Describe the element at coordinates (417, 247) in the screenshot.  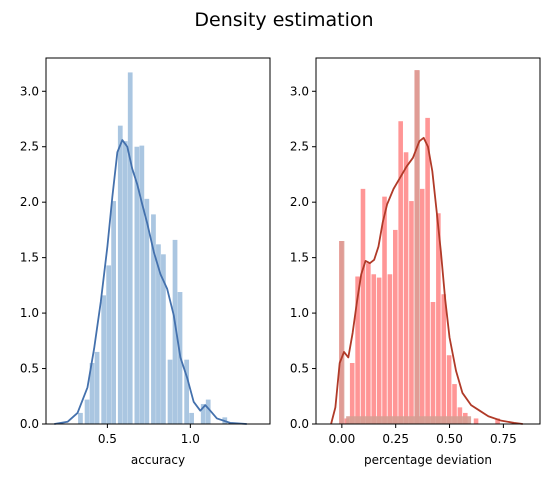
I see `hist-overlay-bar-peak` at that location.